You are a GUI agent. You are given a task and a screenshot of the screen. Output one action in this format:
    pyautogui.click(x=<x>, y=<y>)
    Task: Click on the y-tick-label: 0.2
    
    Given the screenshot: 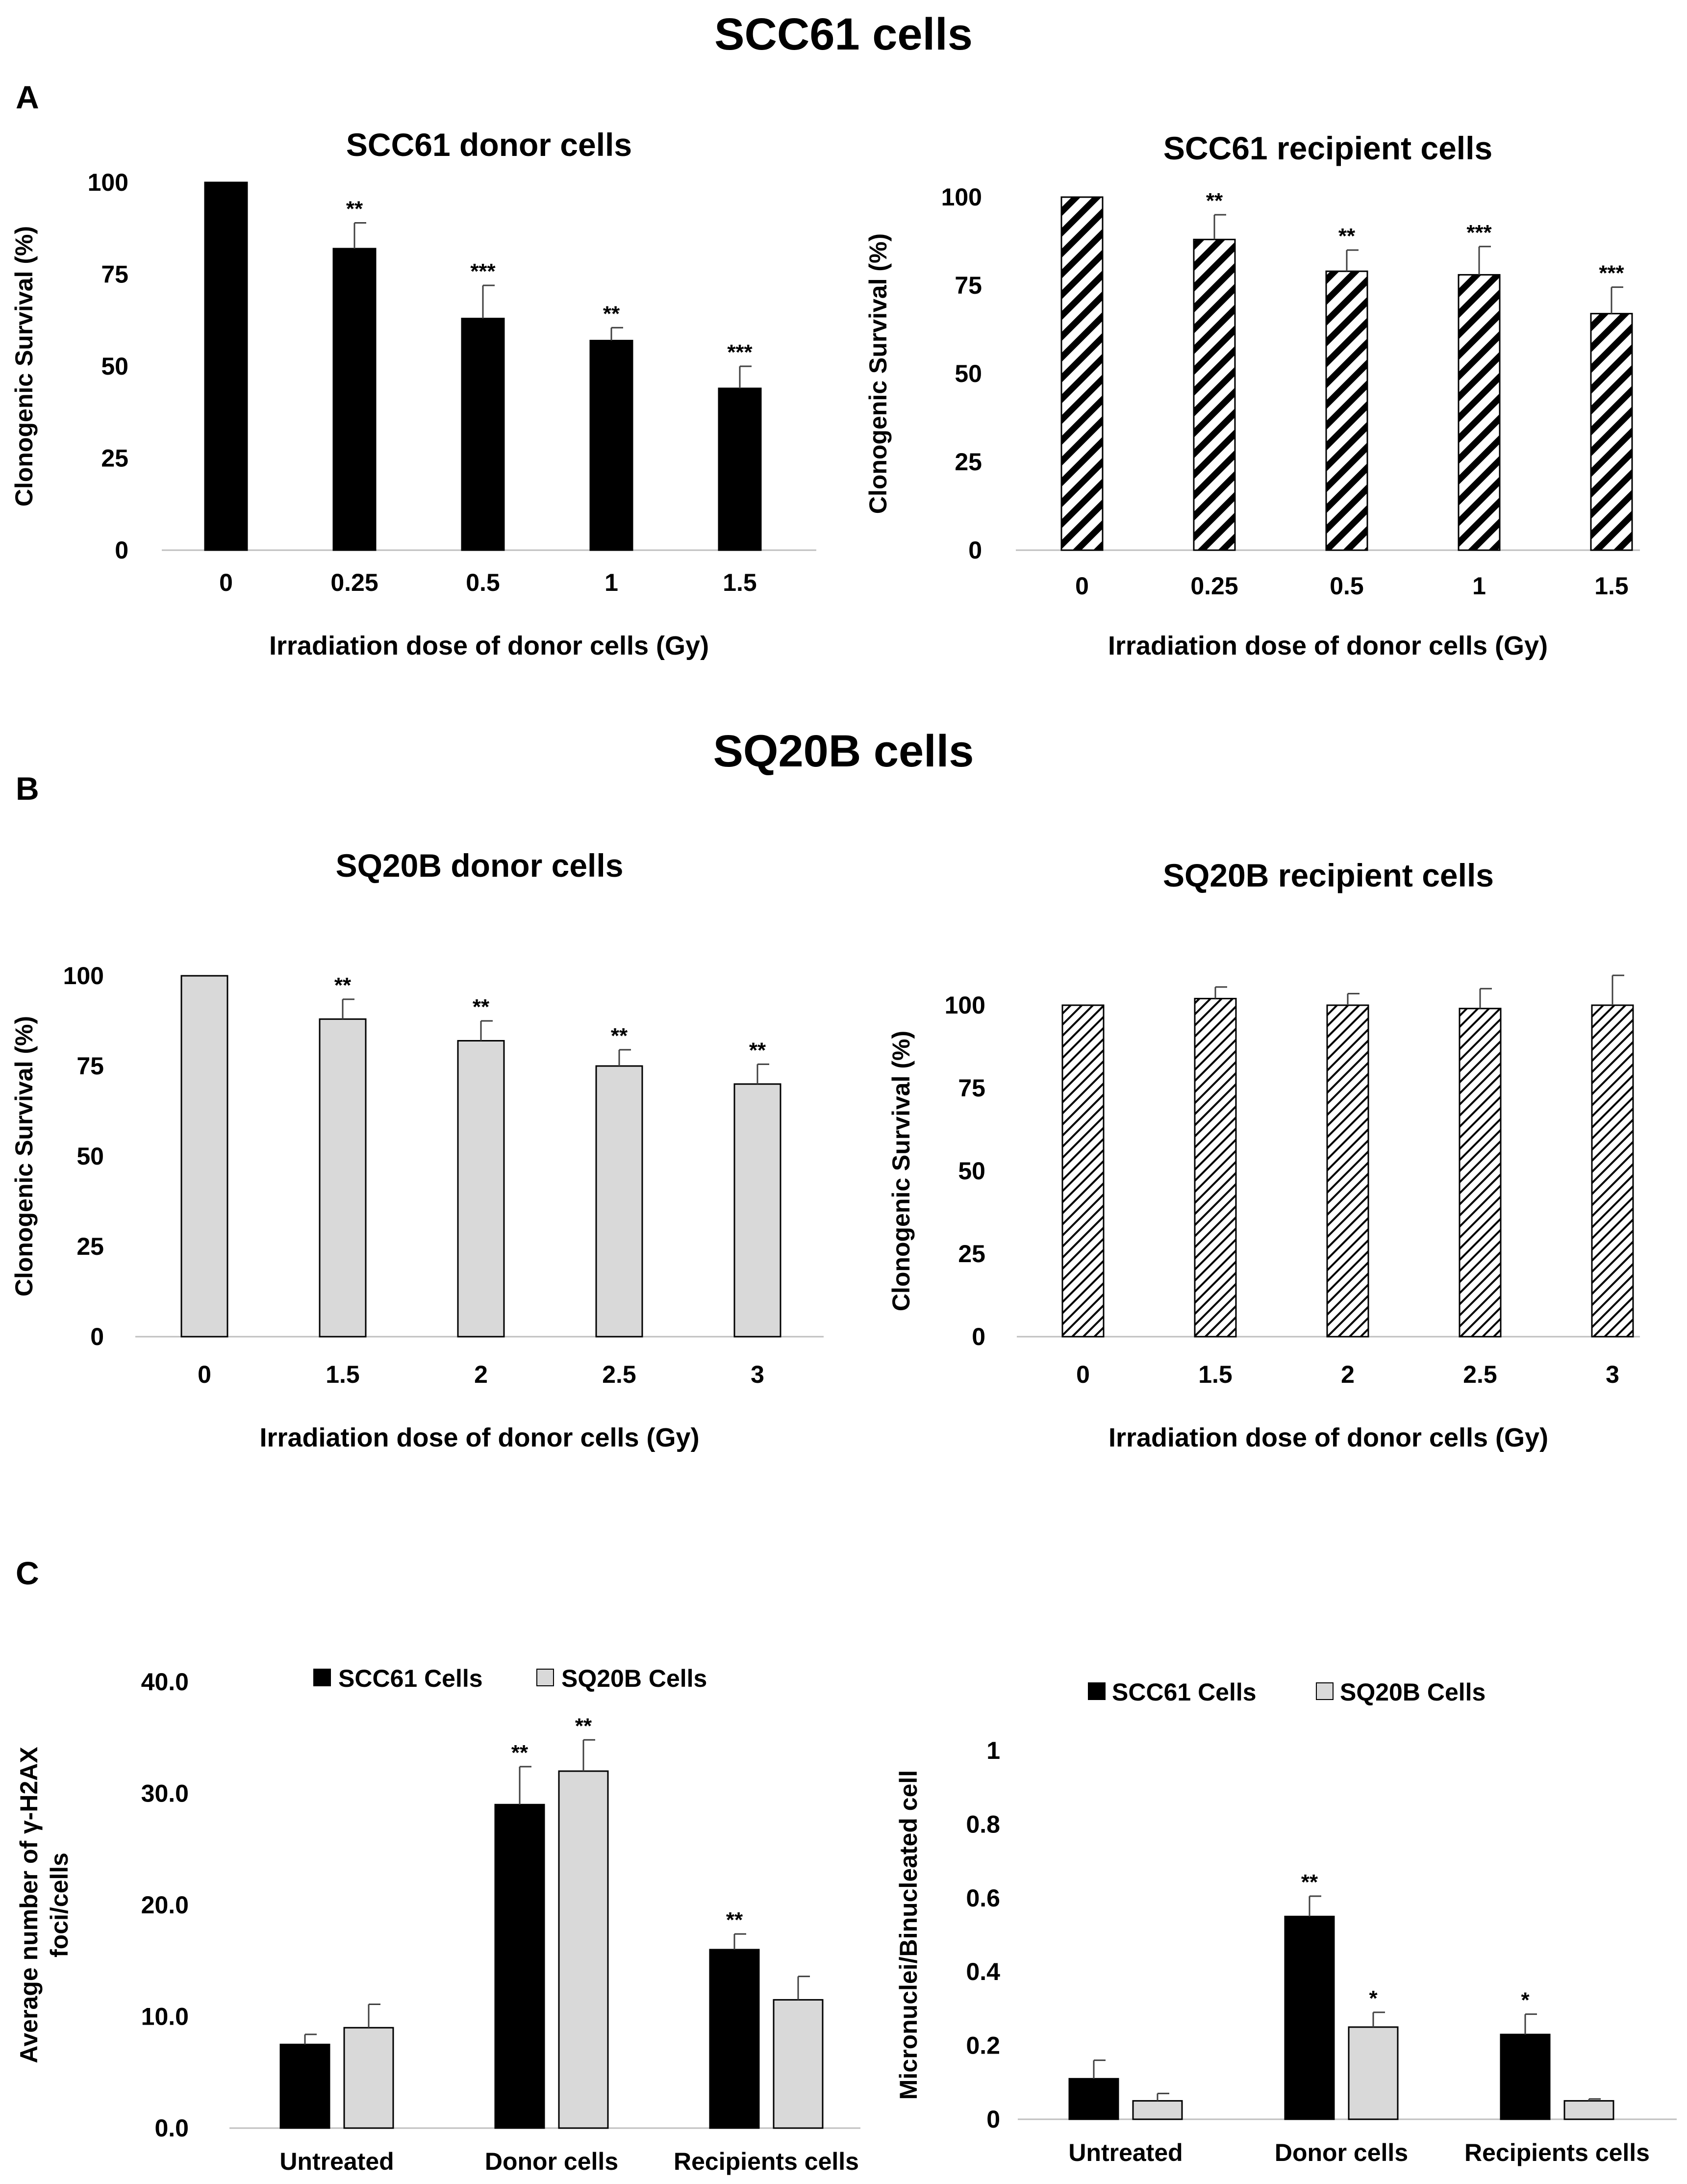 What is the action you would take?
    pyautogui.click(x=983, y=2045)
    